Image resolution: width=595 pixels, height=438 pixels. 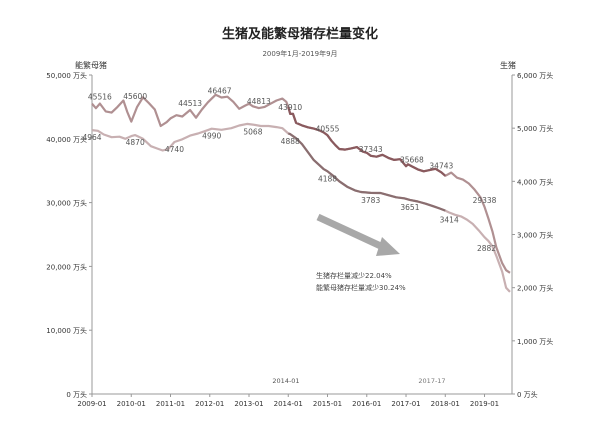 What do you see at coordinates (431, 381) in the screenshot?
I see `marker-2017: 2017-17` at bounding box center [431, 381].